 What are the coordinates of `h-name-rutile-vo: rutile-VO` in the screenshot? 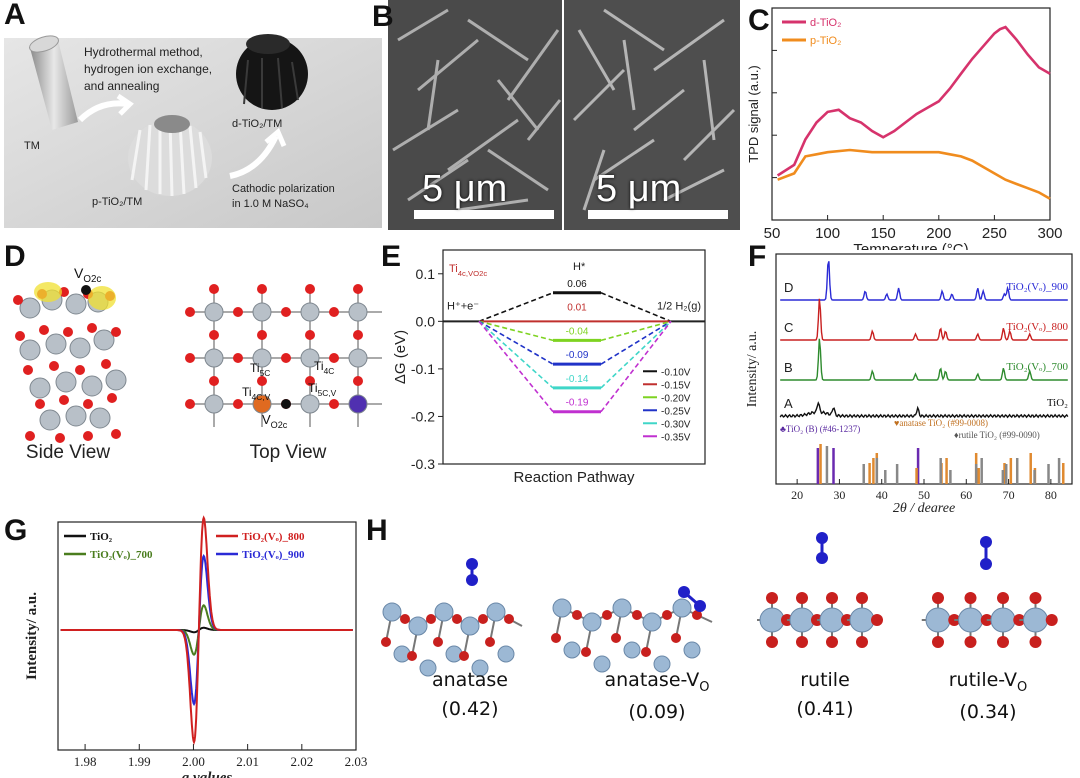 It's located at (988, 682).